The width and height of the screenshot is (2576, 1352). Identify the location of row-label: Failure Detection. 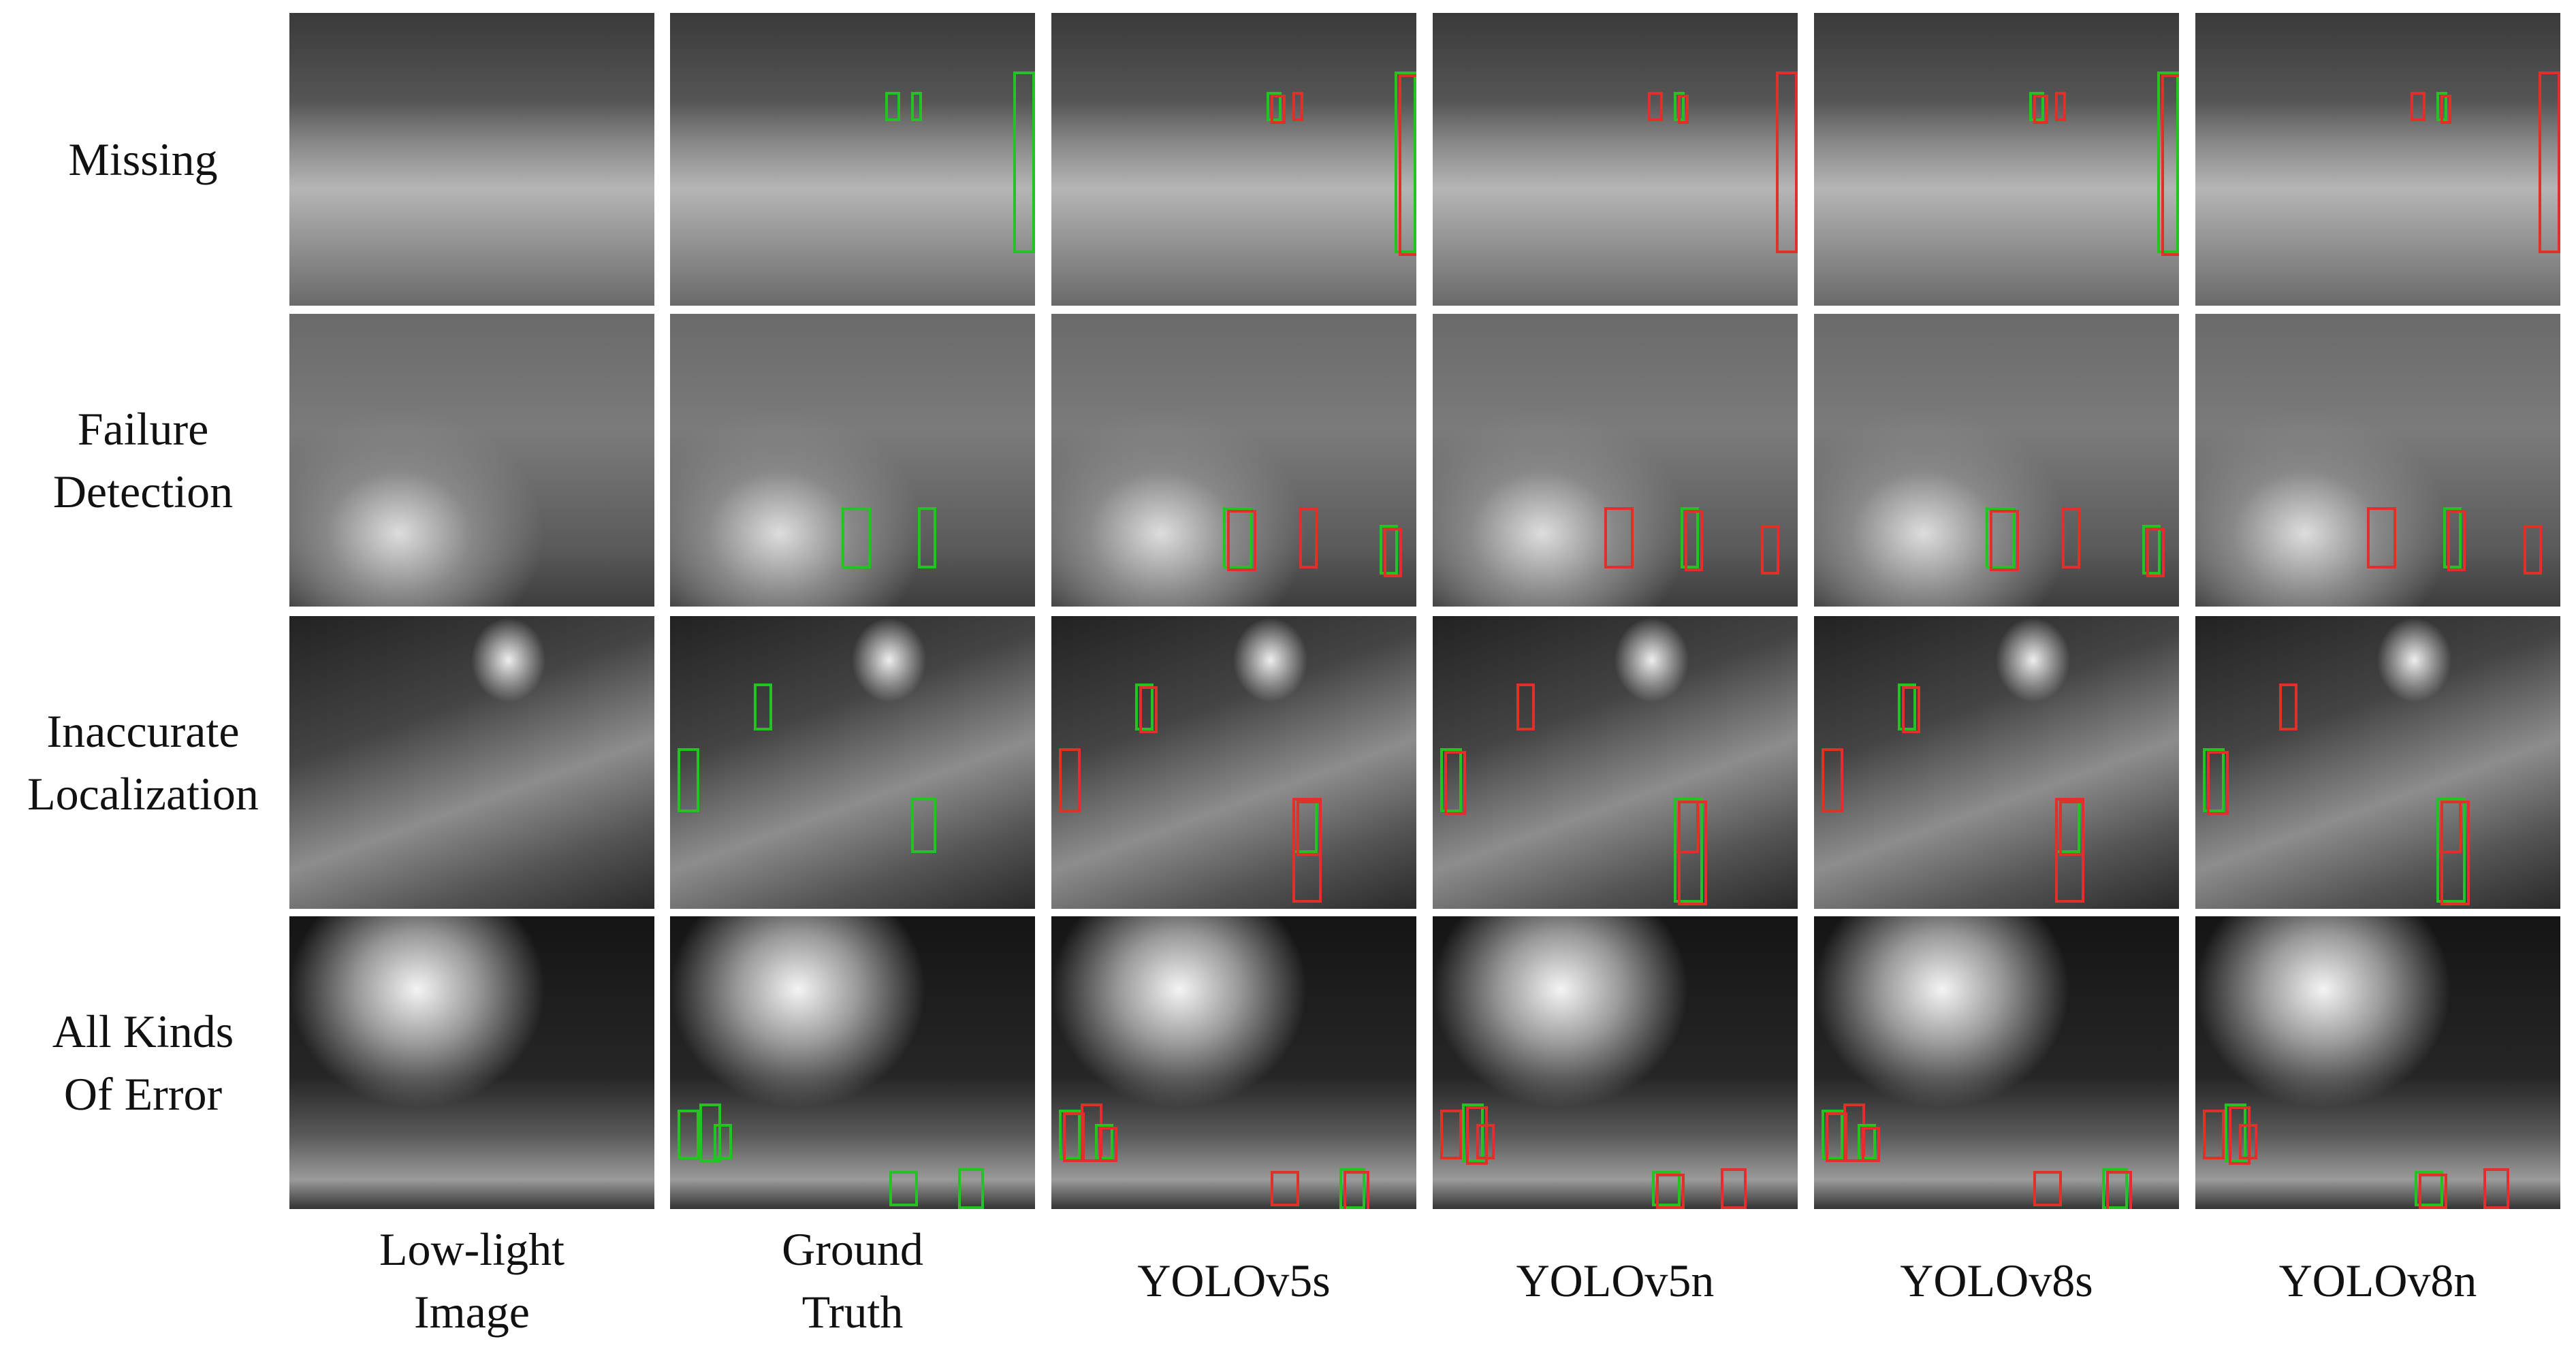
(143, 460).